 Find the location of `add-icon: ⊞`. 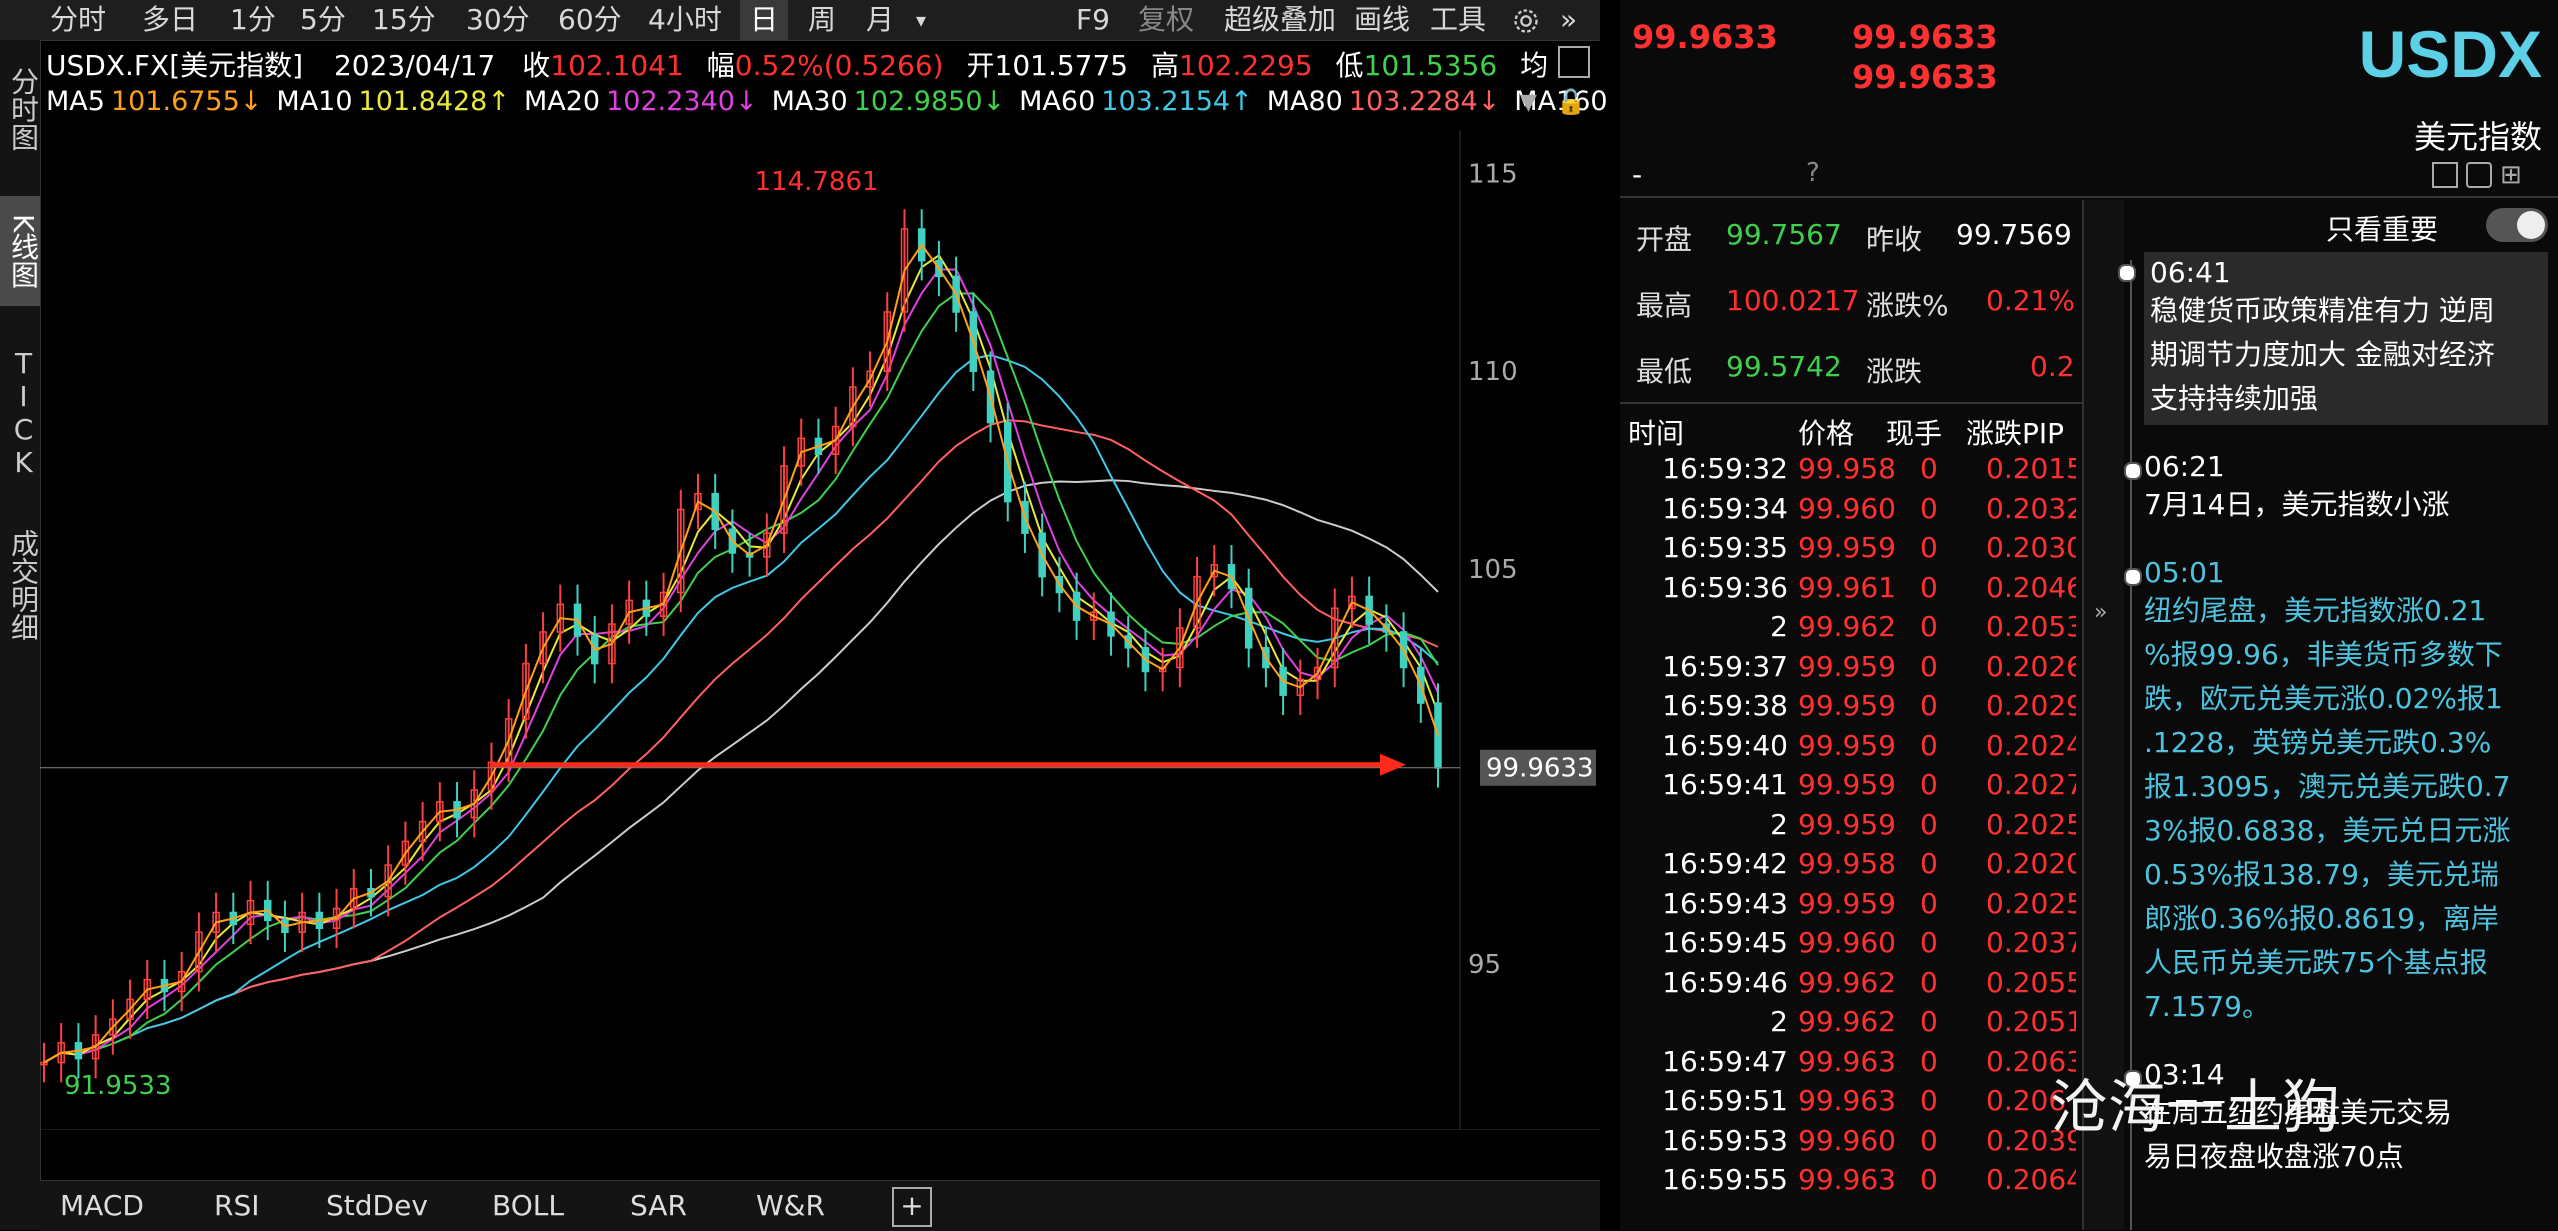

add-icon: ⊞ is located at coordinates (2511, 175).